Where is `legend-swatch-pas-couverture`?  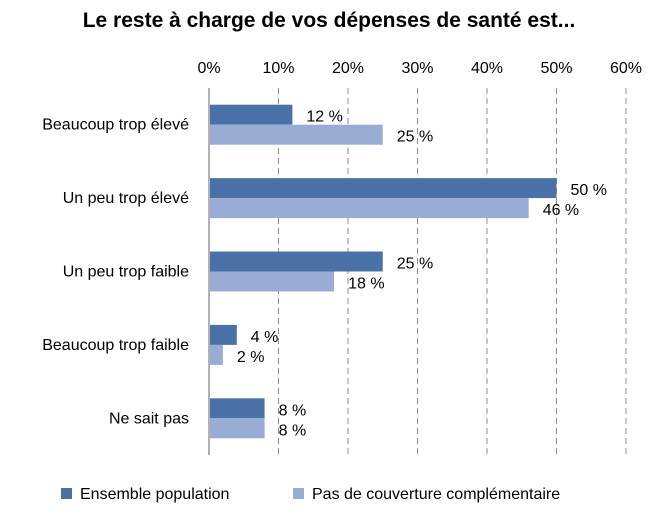
legend-swatch-pas-couverture is located at coordinates (298, 493).